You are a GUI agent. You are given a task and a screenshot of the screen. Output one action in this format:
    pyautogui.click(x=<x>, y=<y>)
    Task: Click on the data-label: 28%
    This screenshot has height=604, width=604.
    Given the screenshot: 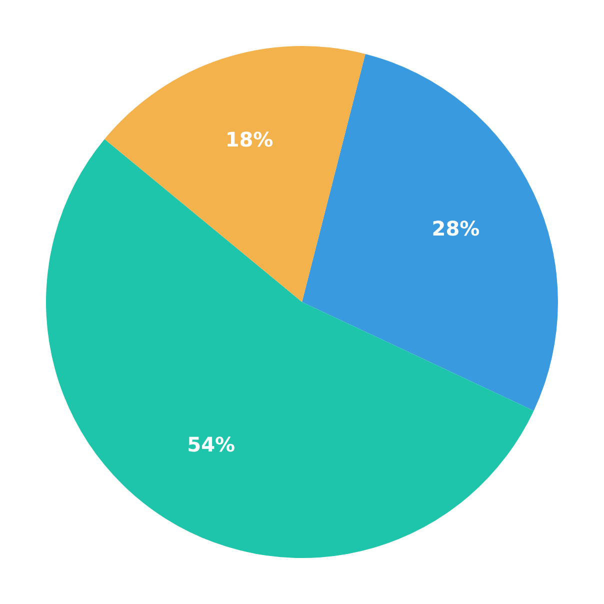 What is the action you would take?
    pyautogui.click(x=456, y=228)
    